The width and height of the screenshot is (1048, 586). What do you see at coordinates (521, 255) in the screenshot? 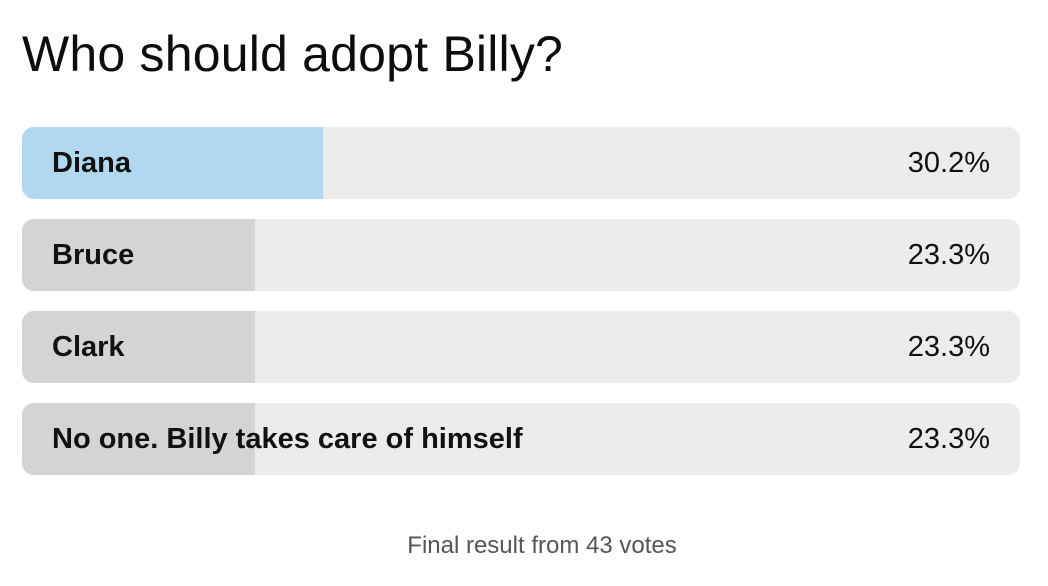
I see `poll-option-bruce: Bruce 23.3%` at bounding box center [521, 255].